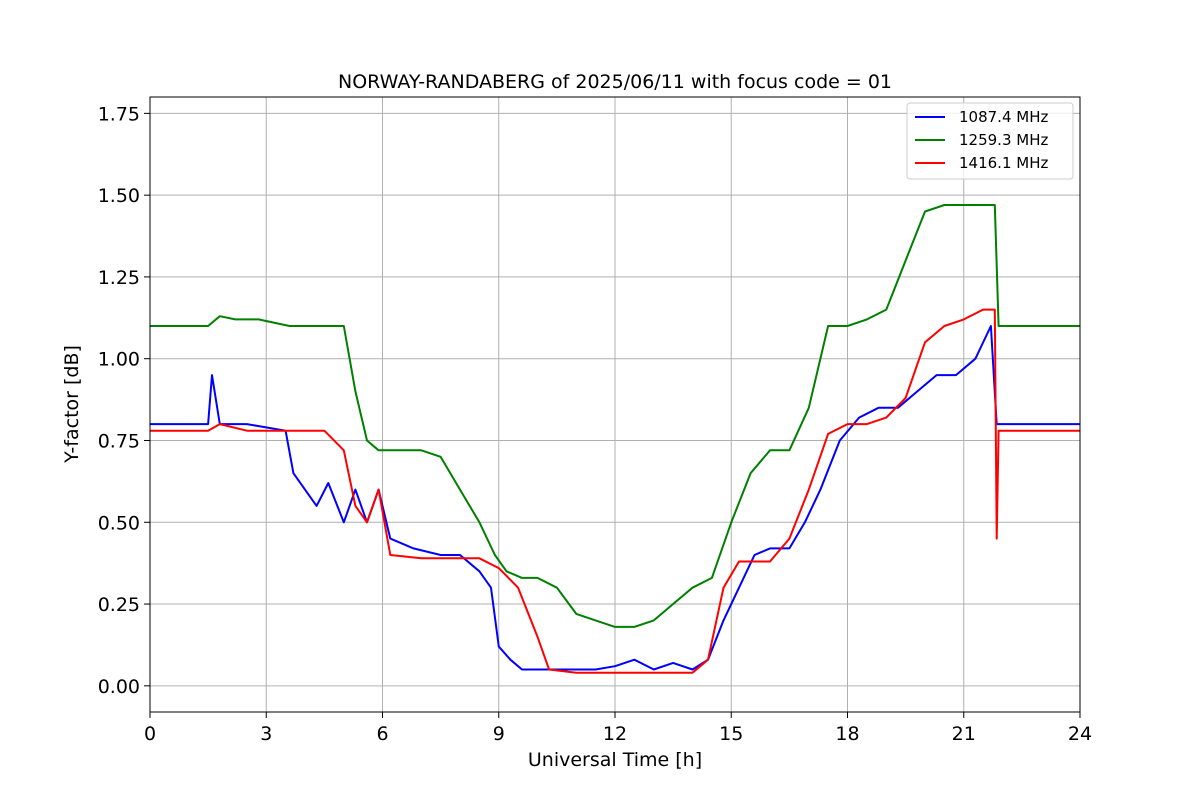 This screenshot has width=1200, height=800. What do you see at coordinates (1080, 734) in the screenshot?
I see `x-tick-label: 24` at bounding box center [1080, 734].